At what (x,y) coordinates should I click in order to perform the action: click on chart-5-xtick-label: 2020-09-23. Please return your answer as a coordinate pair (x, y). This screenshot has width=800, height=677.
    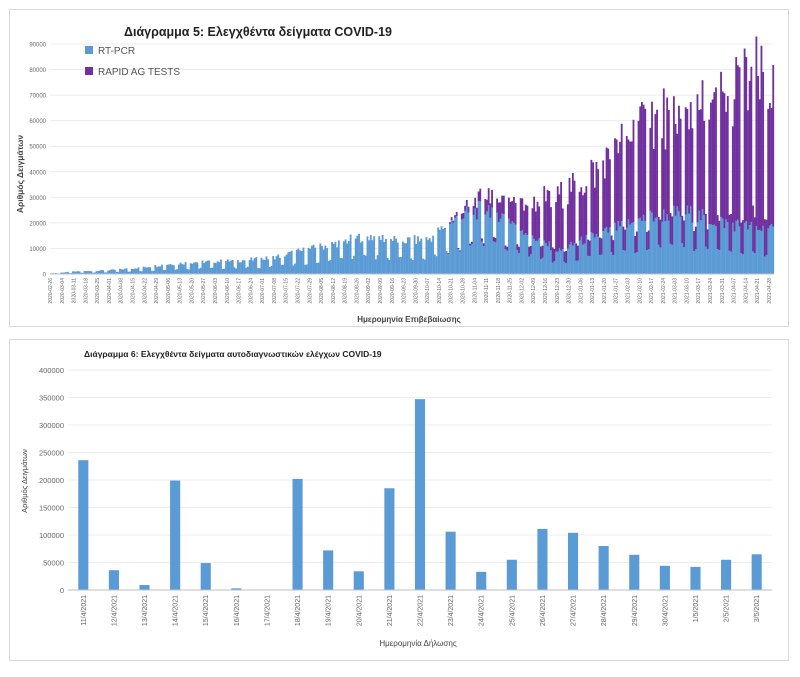
    Looking at the image, I should click on (405, 291).